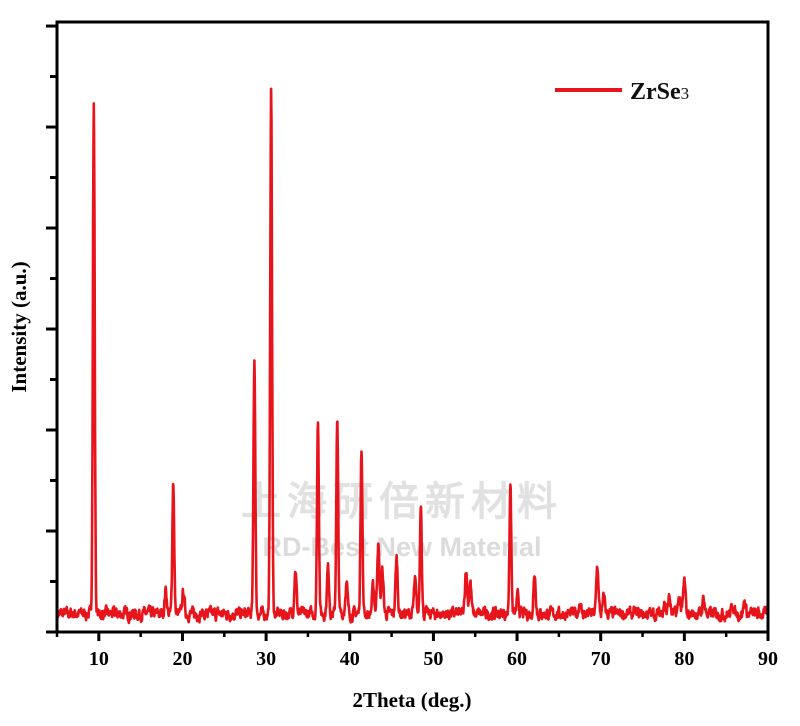 The image size is (800, 726). Describe the element at coordinates (517, 659) in the screenshot. I see `x-tick-label: 60` at that location.